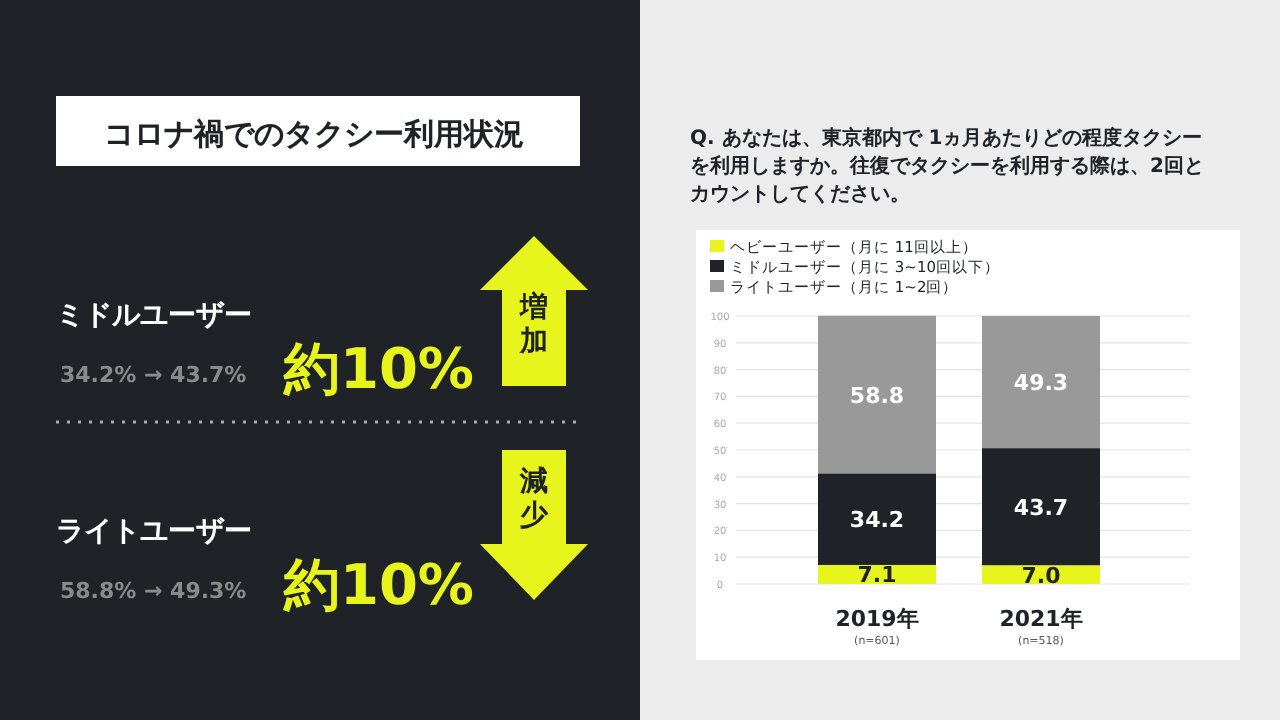  I want to click on chart-title: Q. あなたは、東京都内で 1ヵ月あたりどの程度タクシーを利用しますか。往復でタクシーを利用する際は、2回とカウントしてください。, so click(947, 166).